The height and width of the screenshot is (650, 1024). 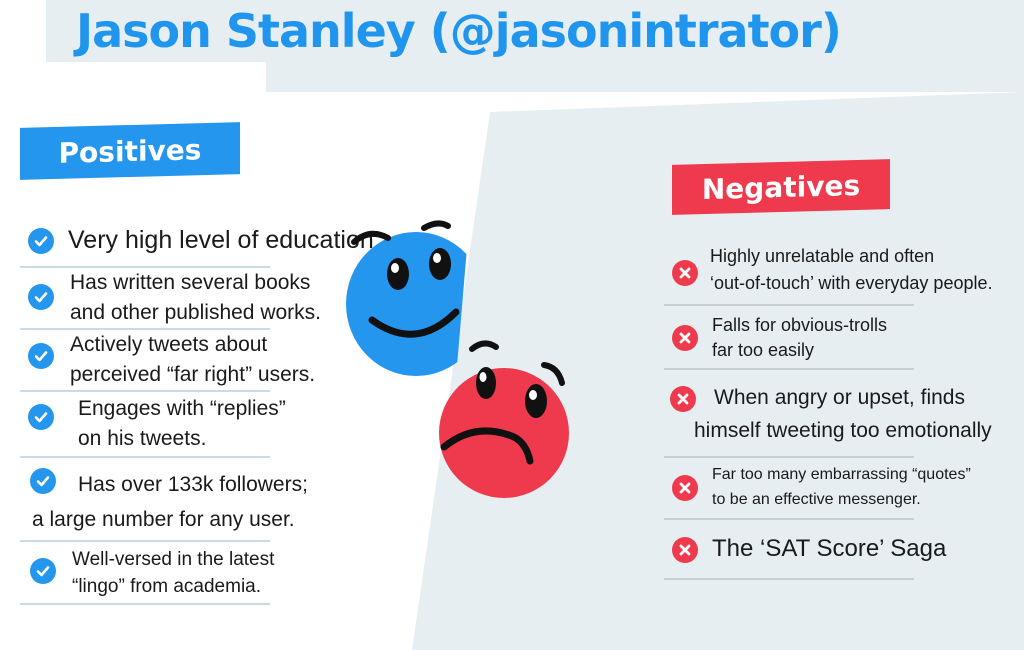 What do you see at coordinates (841, 474) in the screenshot?
I see `negative-item-line1: Far too many embarrassing “quotes”` at bounding box center [841, 474].